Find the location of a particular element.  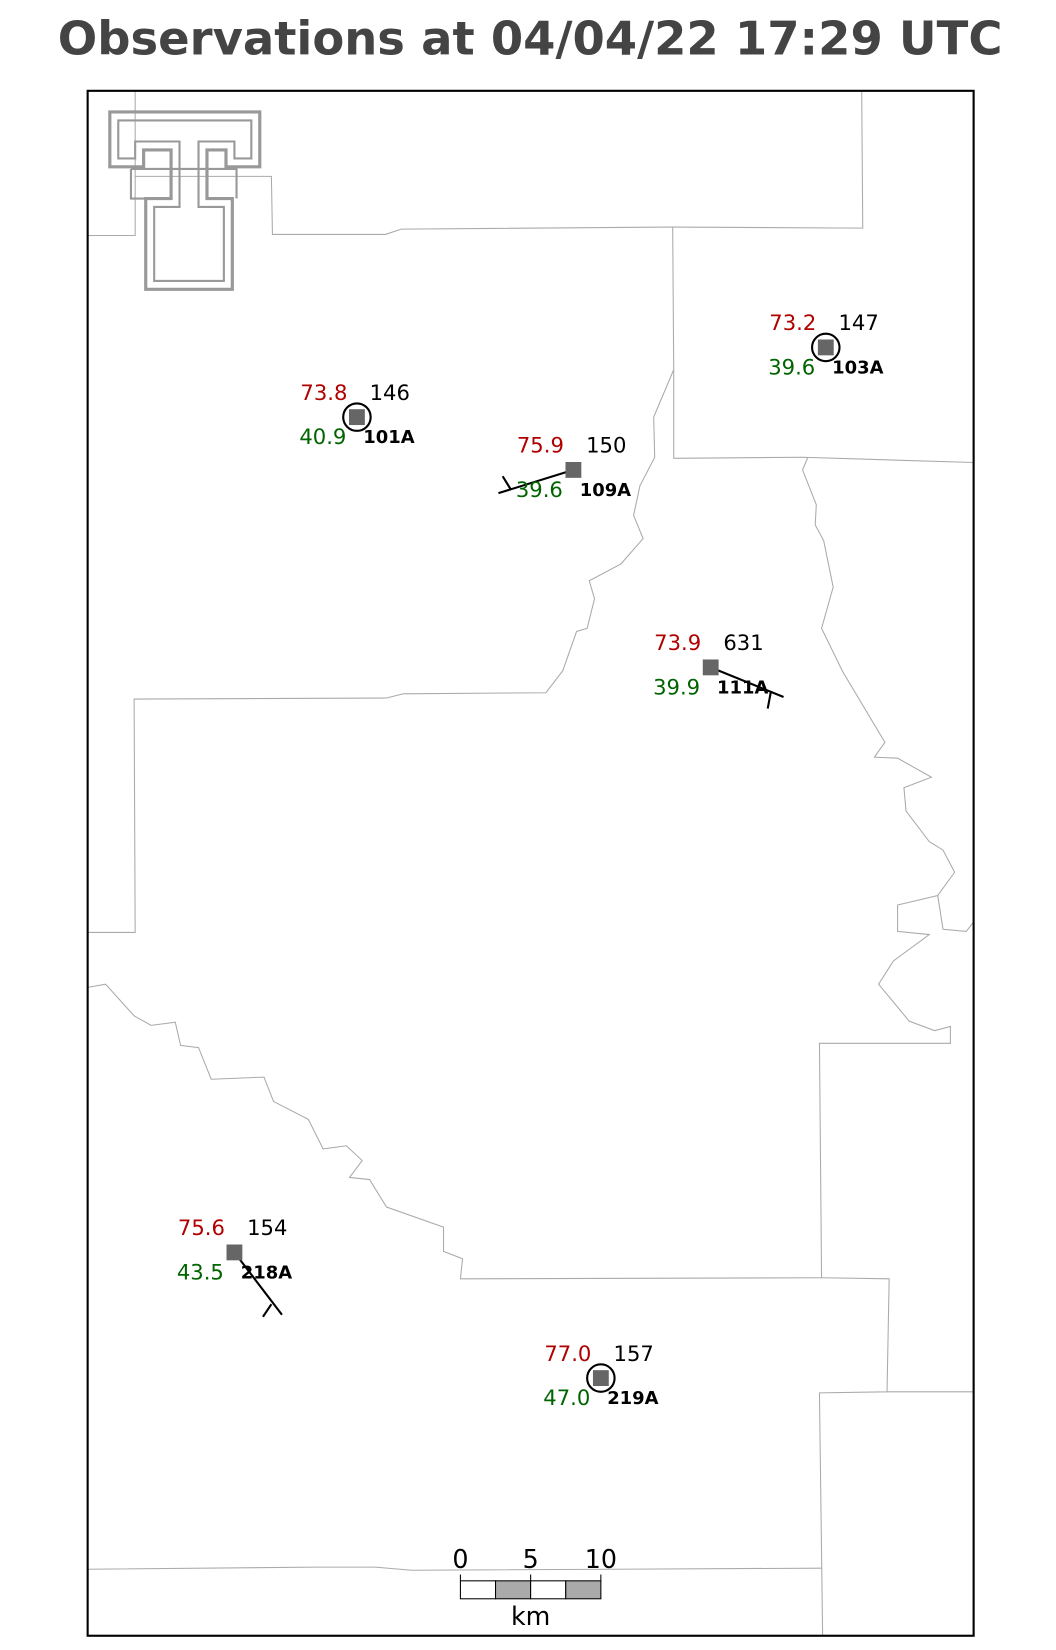

dewpoint: 47.0 is located at coordinates (566, 1397).